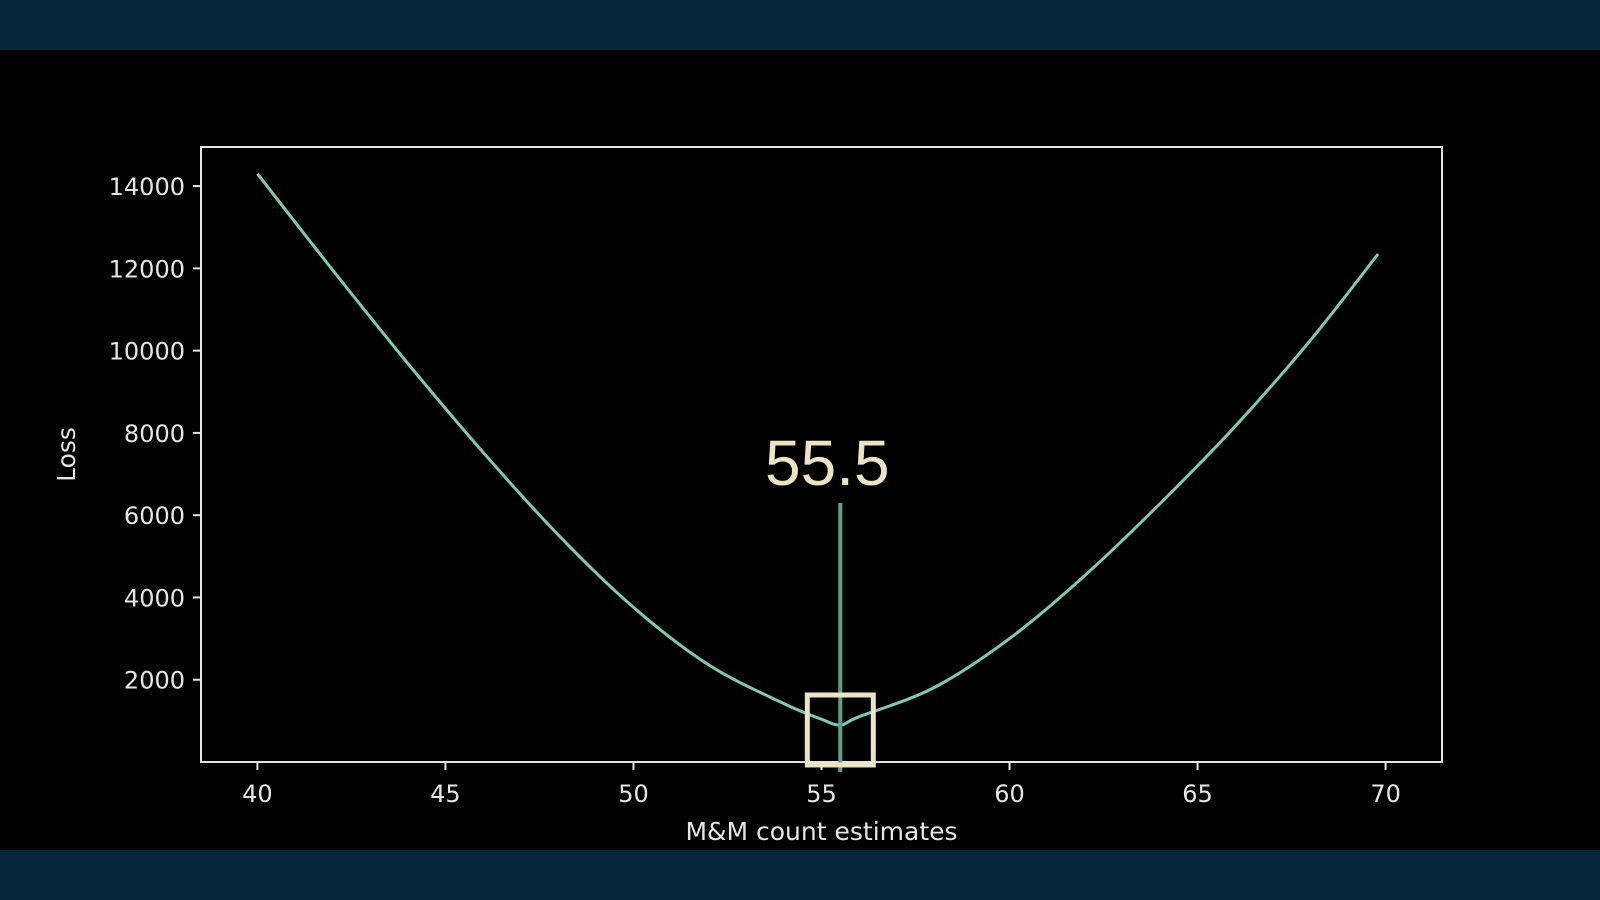  I want to click on x-tick-label: 65, so click(1197, 794).